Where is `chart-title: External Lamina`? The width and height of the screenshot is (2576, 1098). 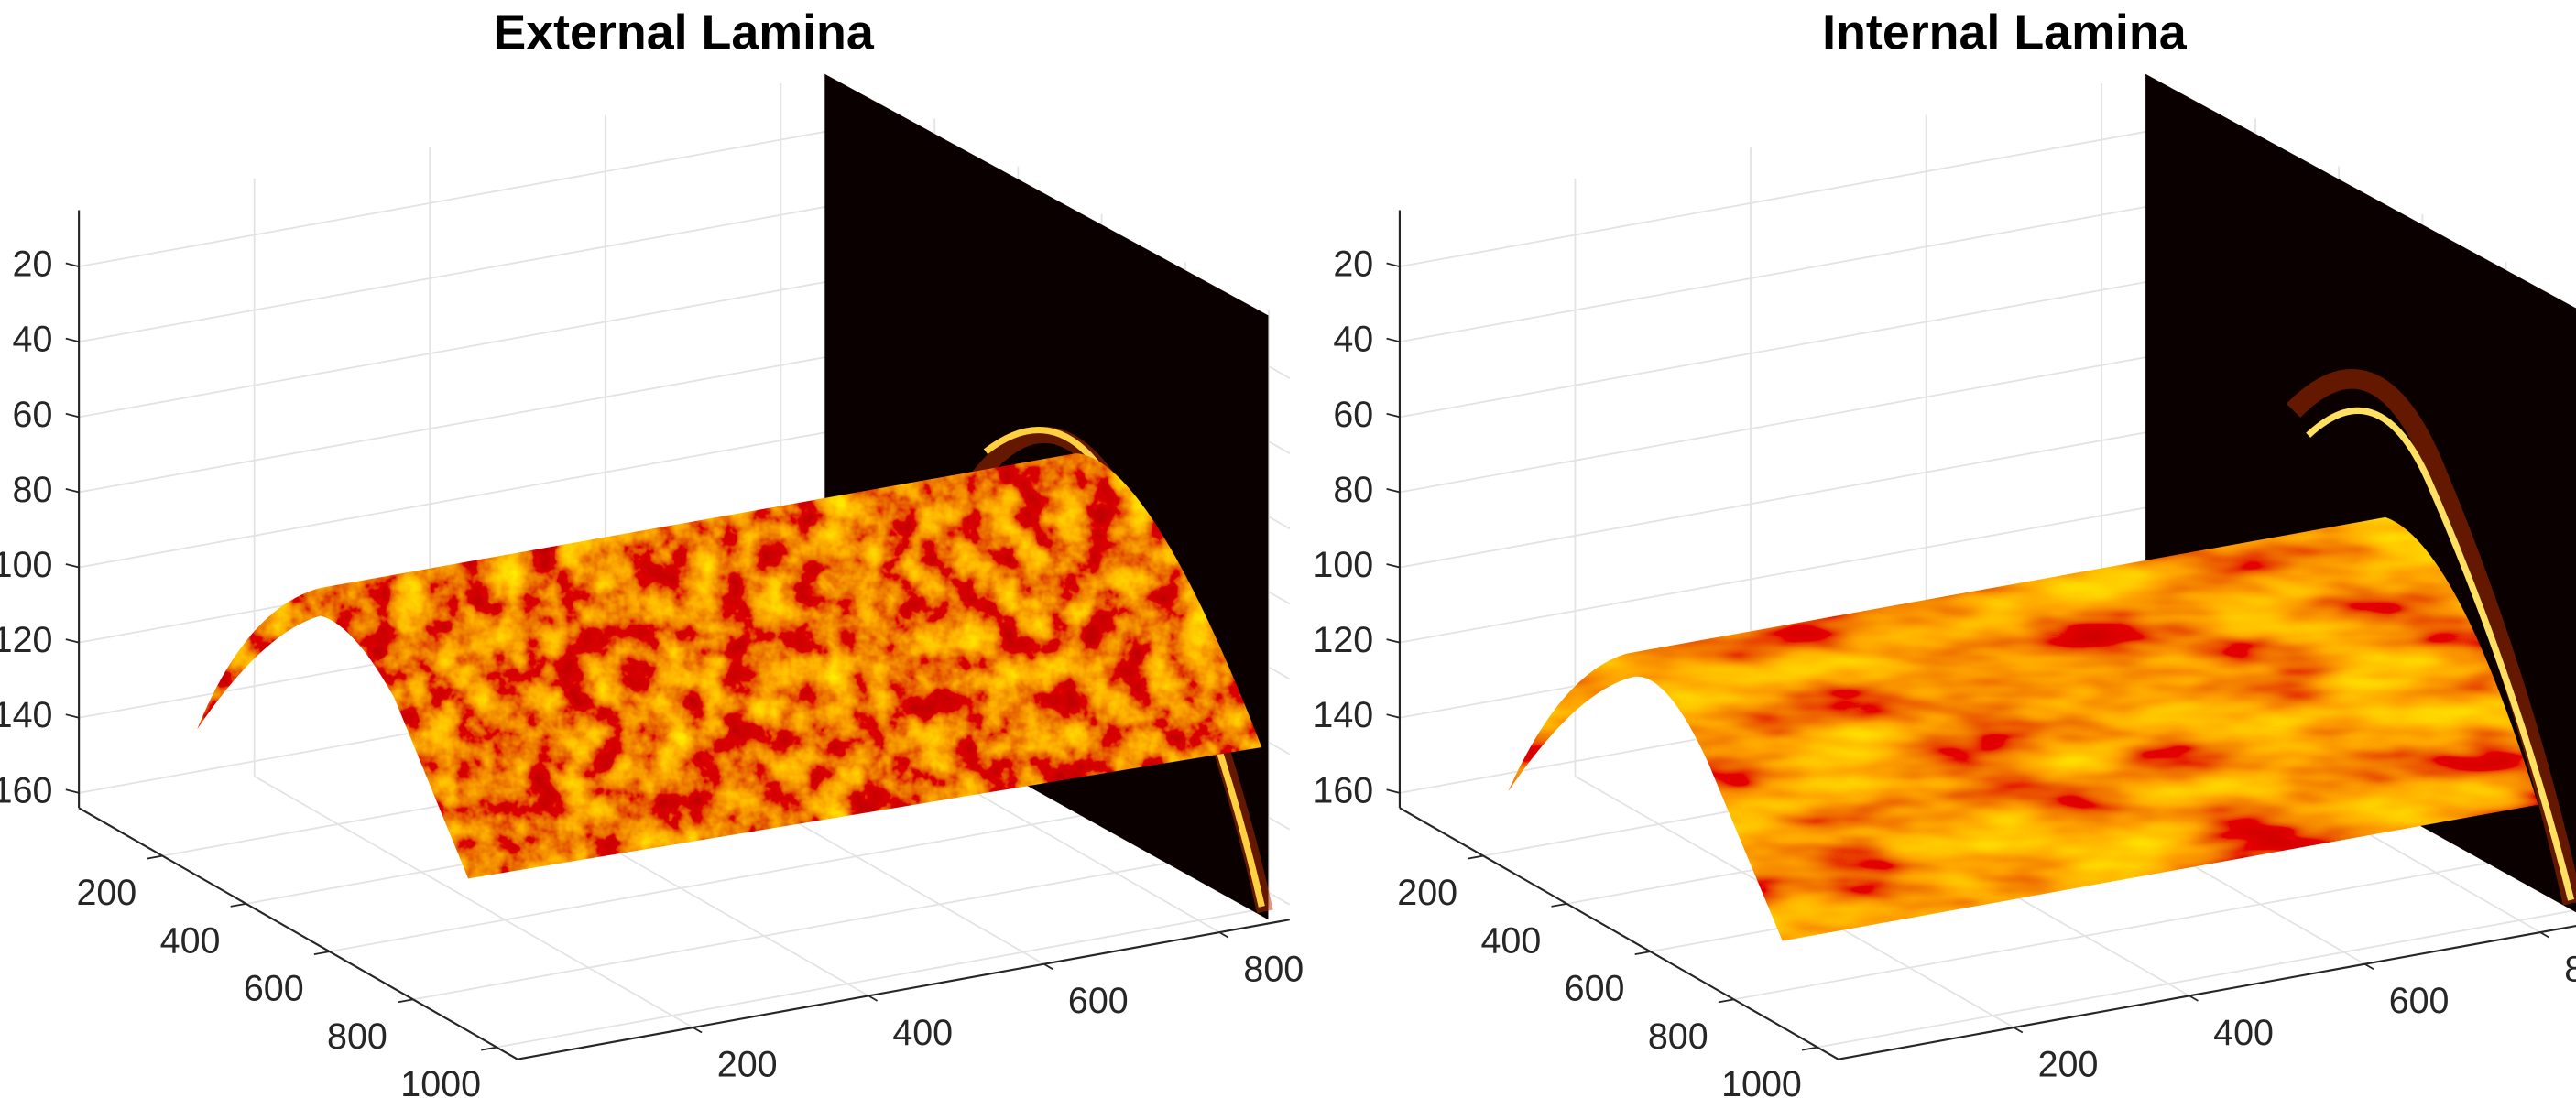
chart-title: External Lamina is located at coordinates (684, 32).